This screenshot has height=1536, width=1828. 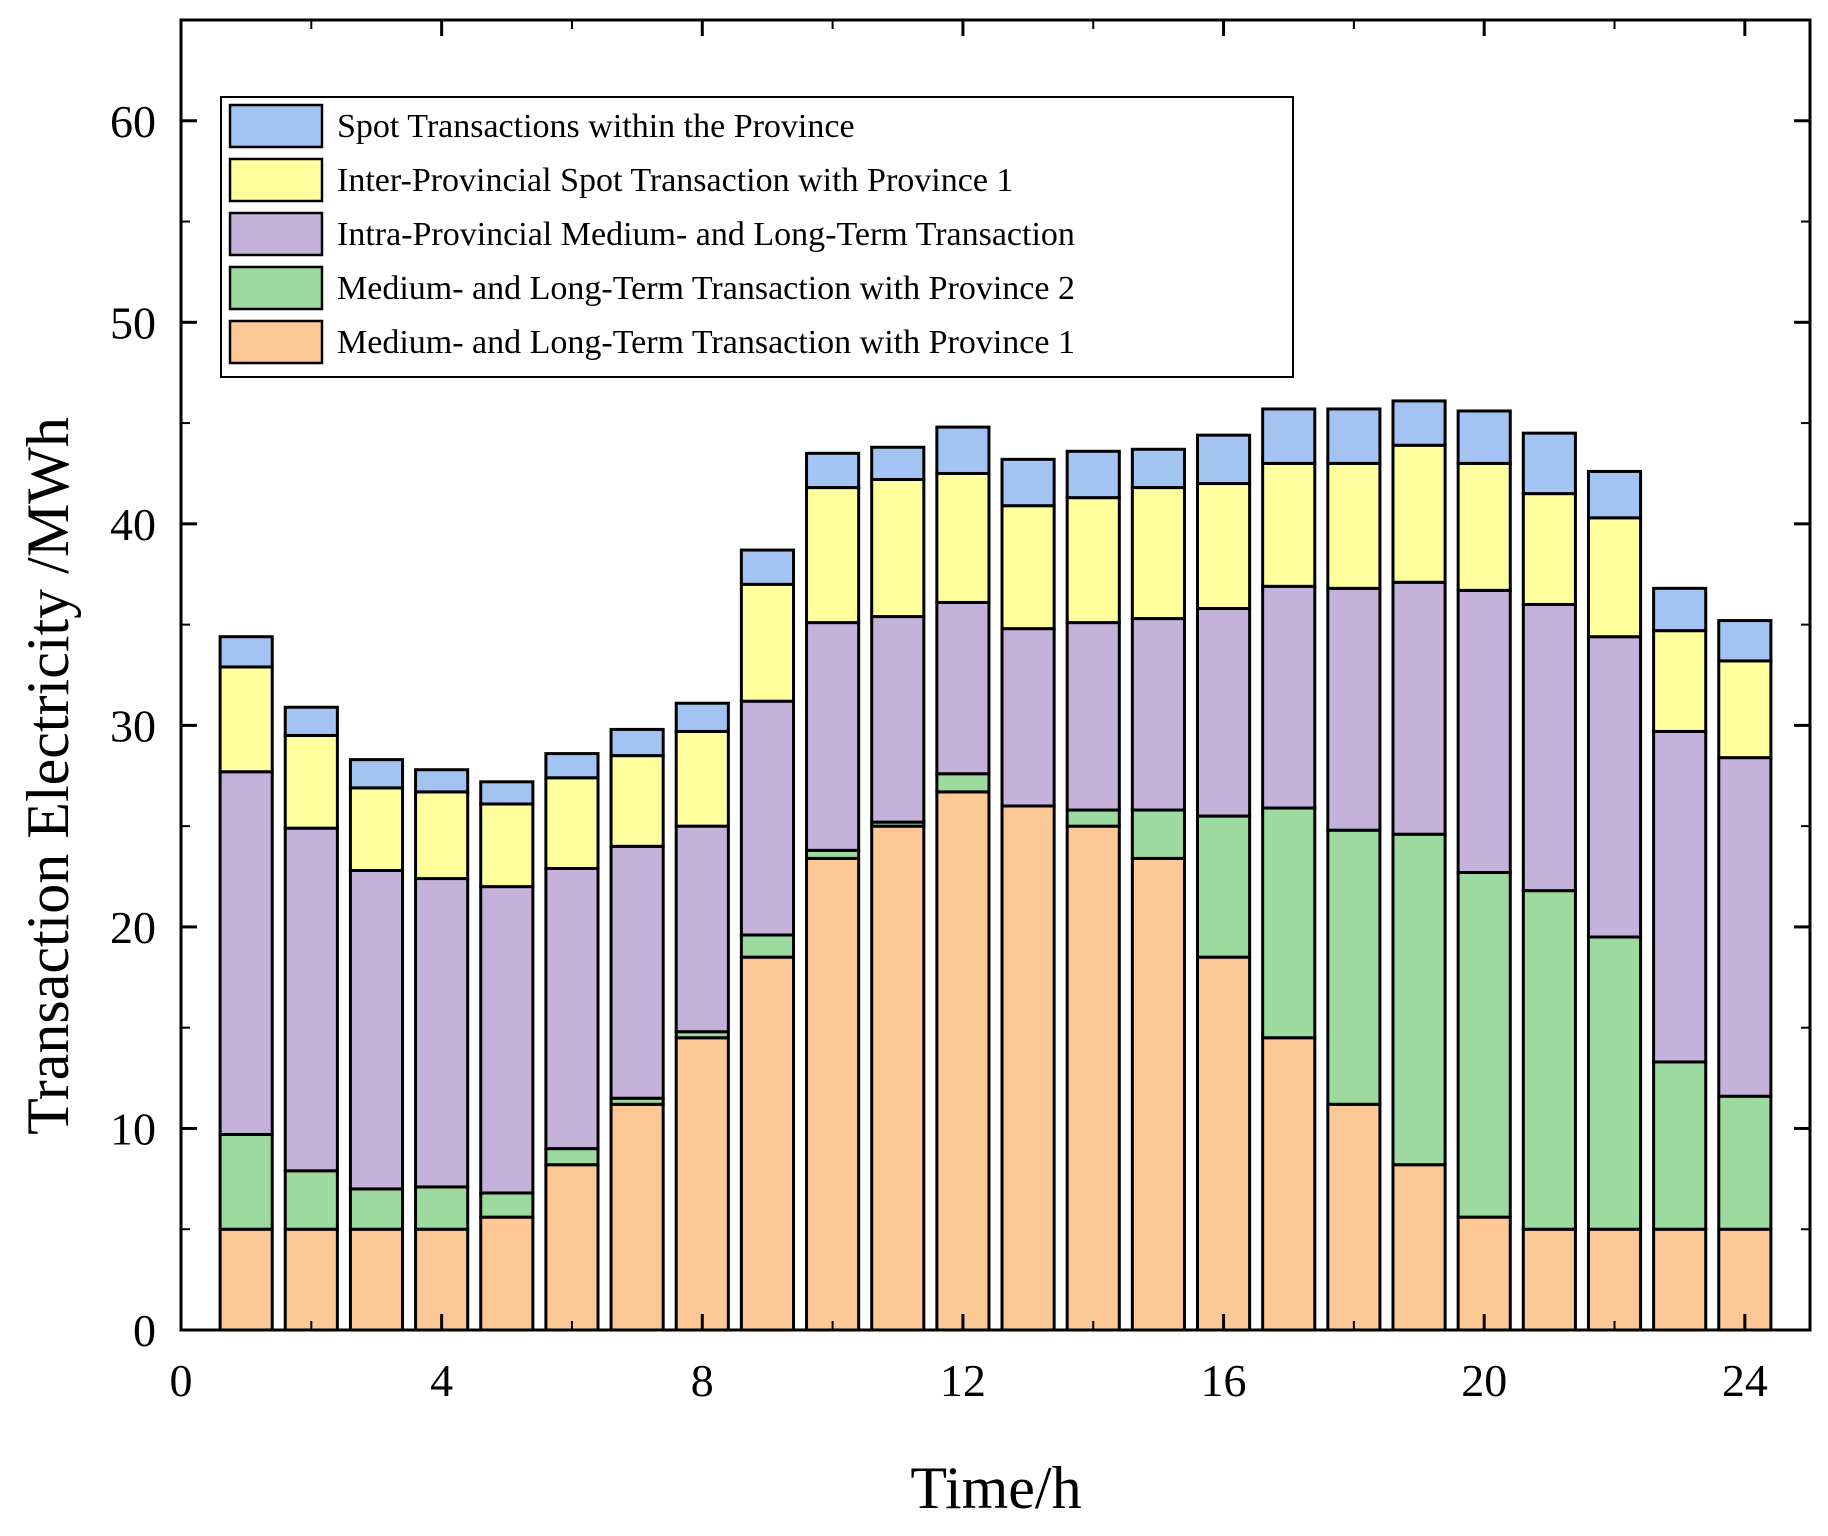 I want to click on x-tick-label: 4, so click(x=441, y=1380).